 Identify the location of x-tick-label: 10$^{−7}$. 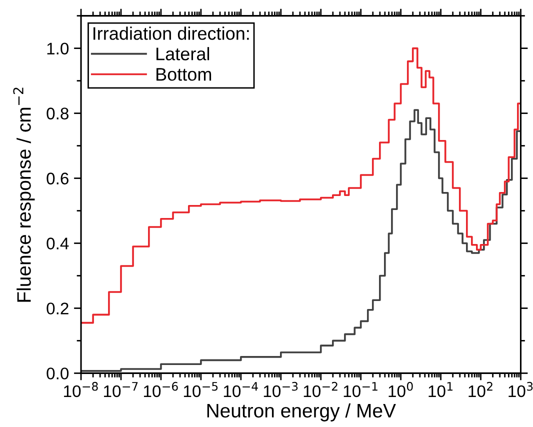
(121, 390).